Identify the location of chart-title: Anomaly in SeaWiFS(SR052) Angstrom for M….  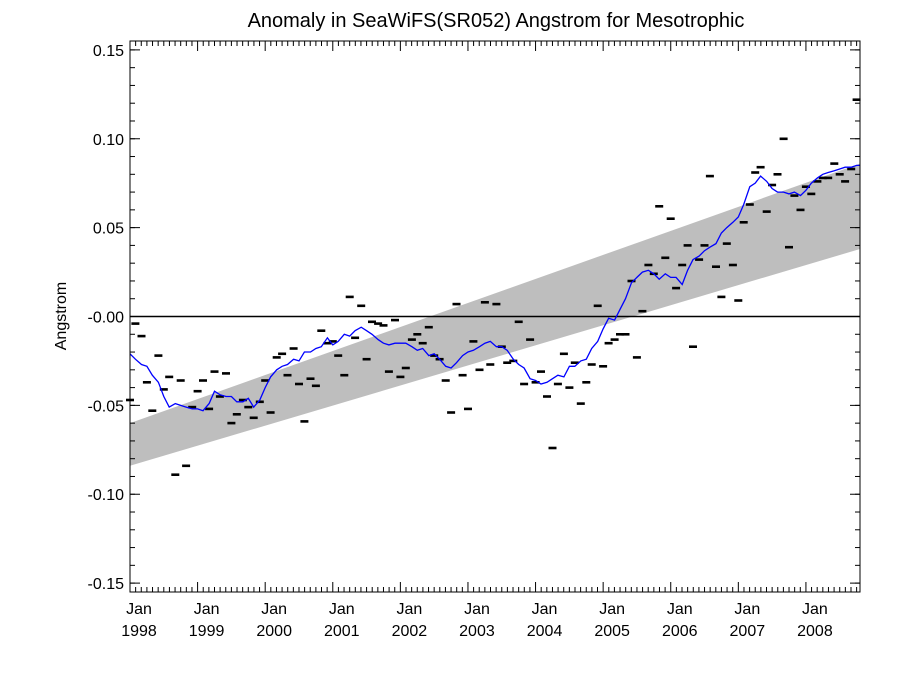
(496, 21).